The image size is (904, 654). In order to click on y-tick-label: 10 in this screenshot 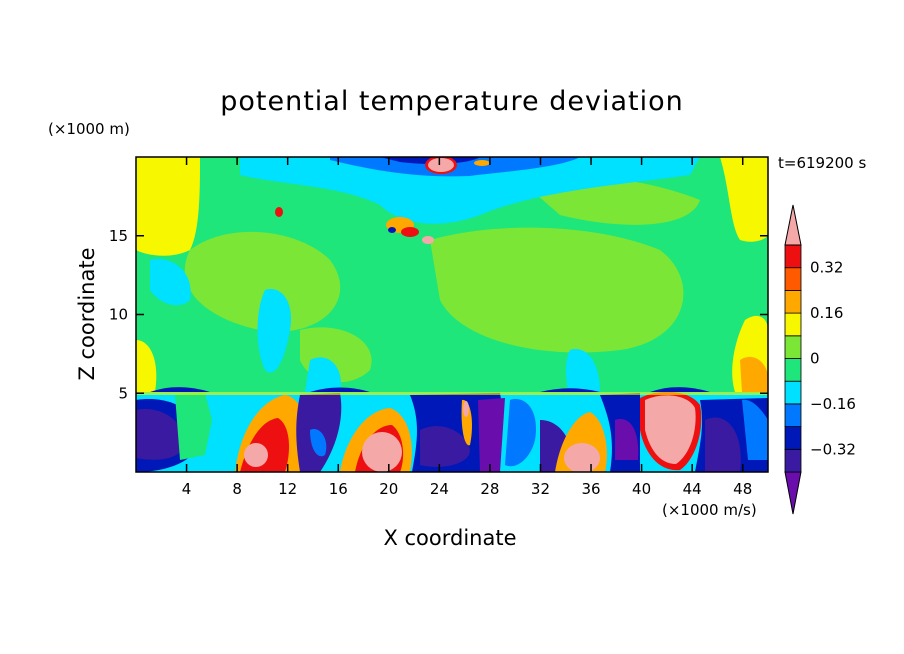, I will do `click(118, 315)`.